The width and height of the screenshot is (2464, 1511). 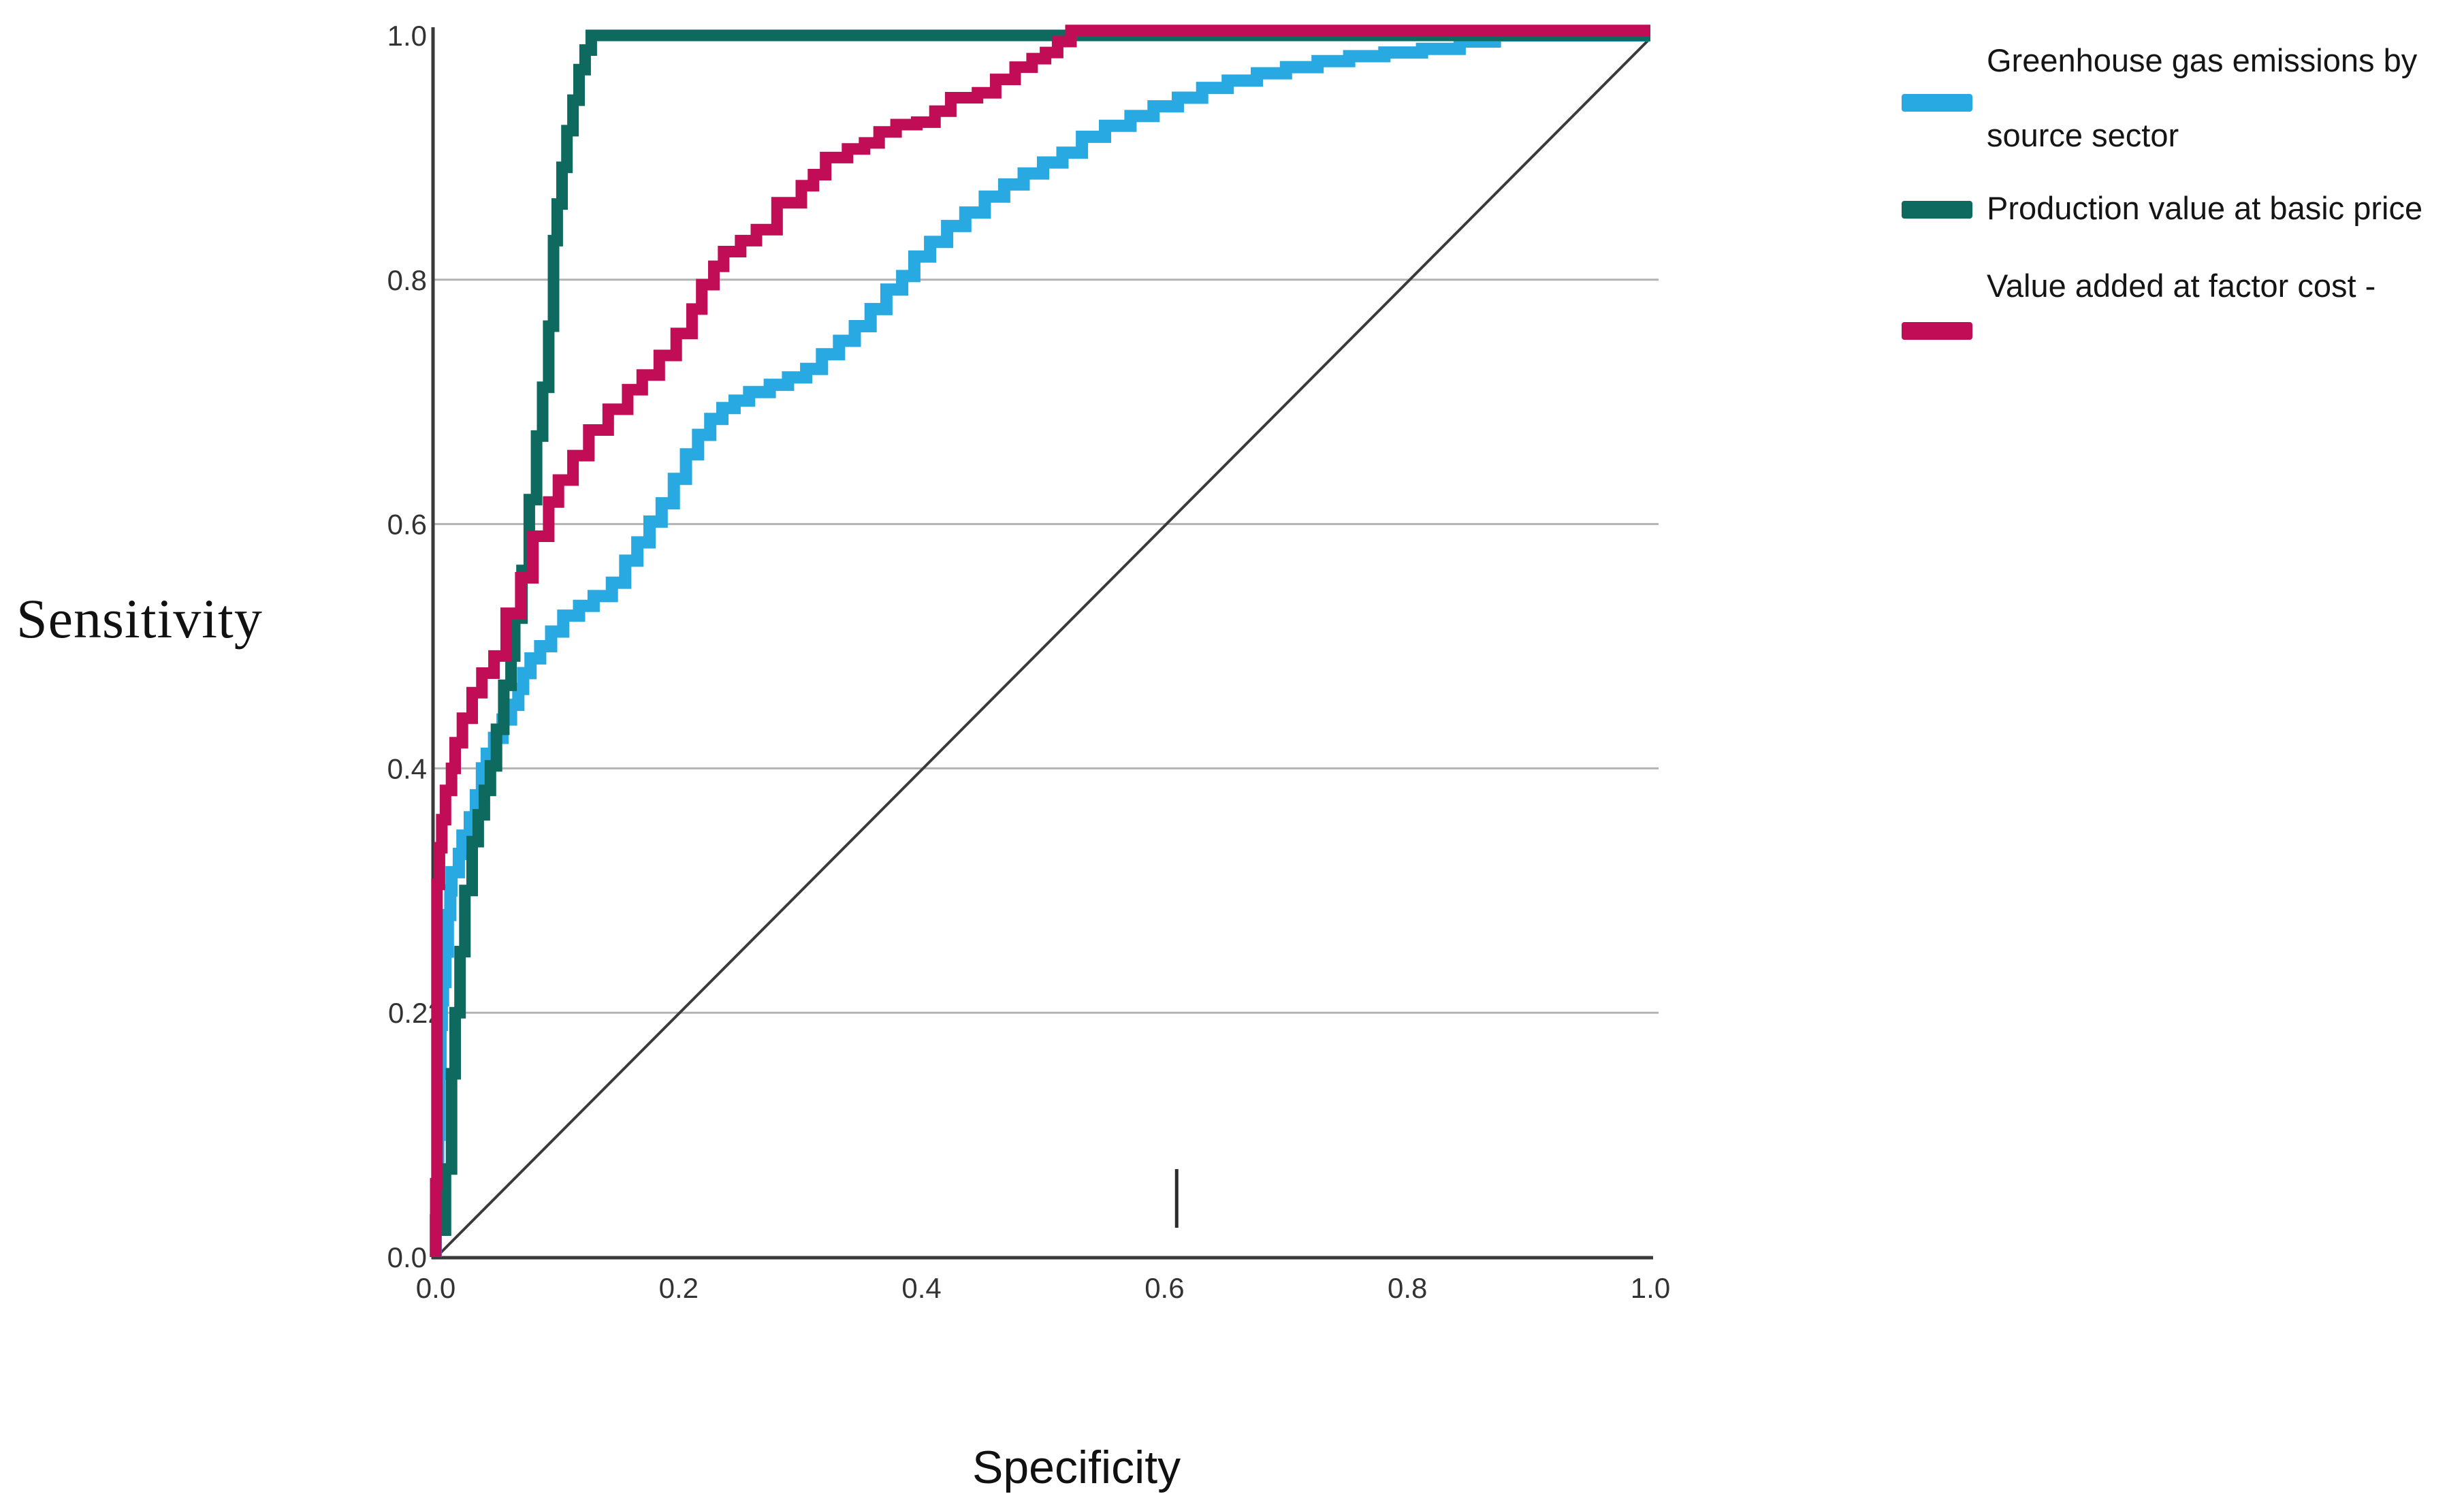 I want to click on y-tick-label: 0.8, so click(x=407, y=280).